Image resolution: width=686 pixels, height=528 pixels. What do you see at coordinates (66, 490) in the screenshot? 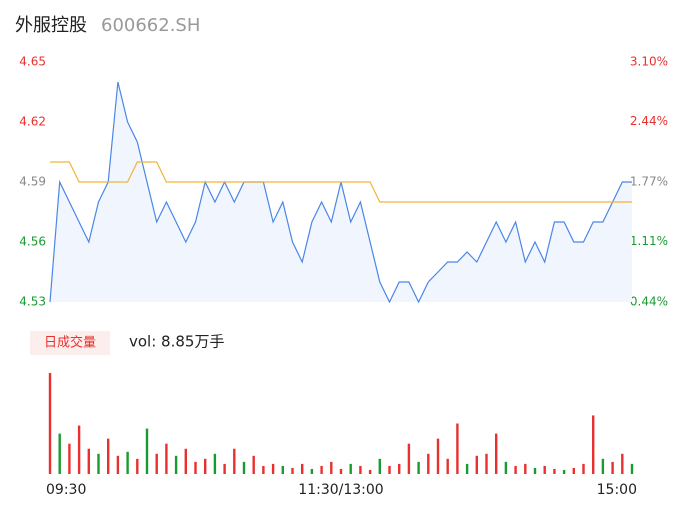
I see `x-tick-label: 09:30` at bounding box center [66, 490].